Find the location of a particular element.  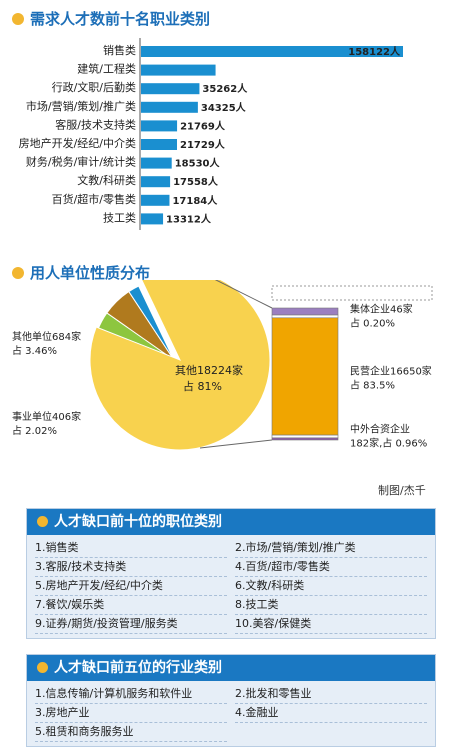

bar-value-label: 34325人 is located at coordinates (224, 107).